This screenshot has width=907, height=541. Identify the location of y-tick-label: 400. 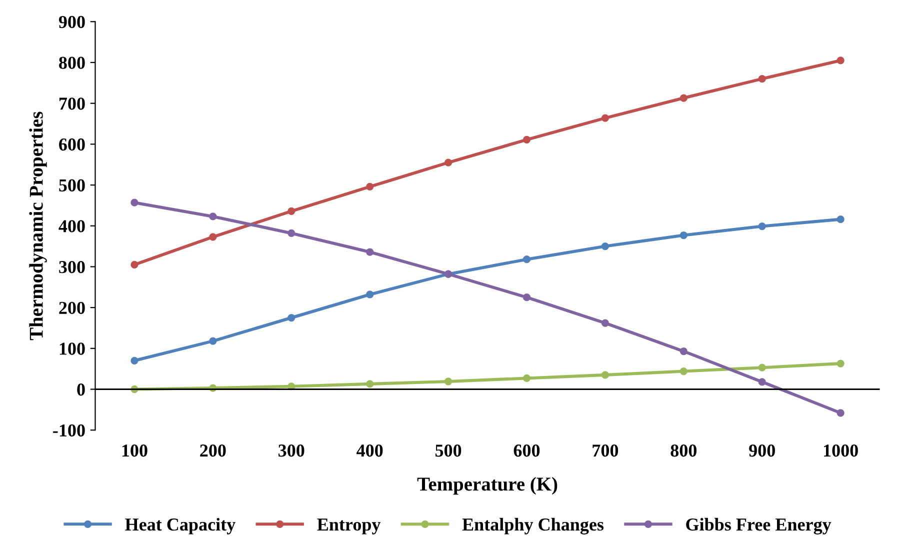
(71, 226).